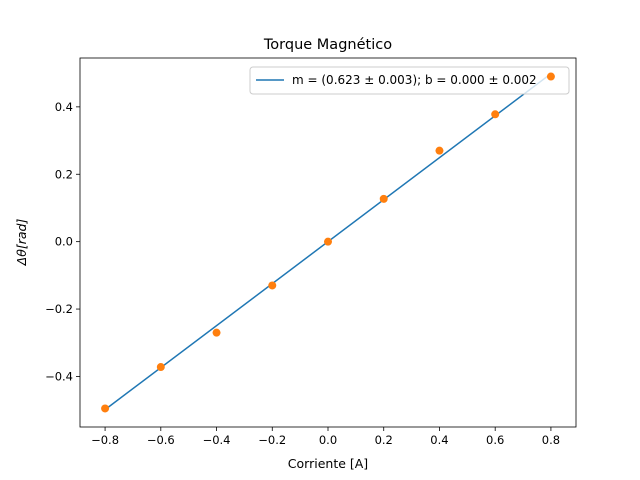  Describe the element at coordinates (59, 309) in the screenshot. I see `y-tick-label: −0.2` at that location.